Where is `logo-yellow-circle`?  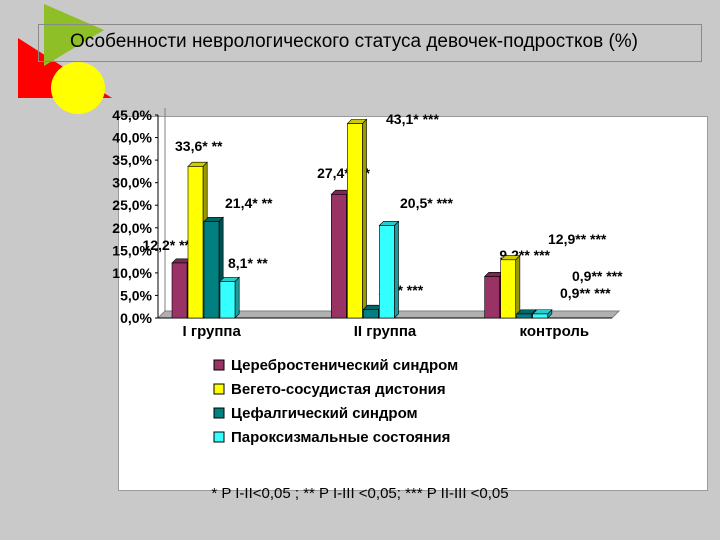 logo-yellow-circle is located at coordinates (78, 88).